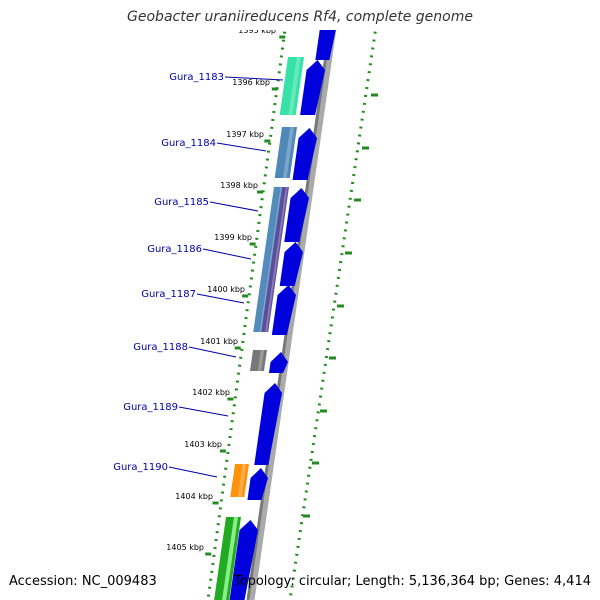 This screenshot has width=600, height=600. What do you see at coordinates (203, 444) in the screenshot?
I see `tick-label: 1403 kbp` at bounding box center [203, 444].